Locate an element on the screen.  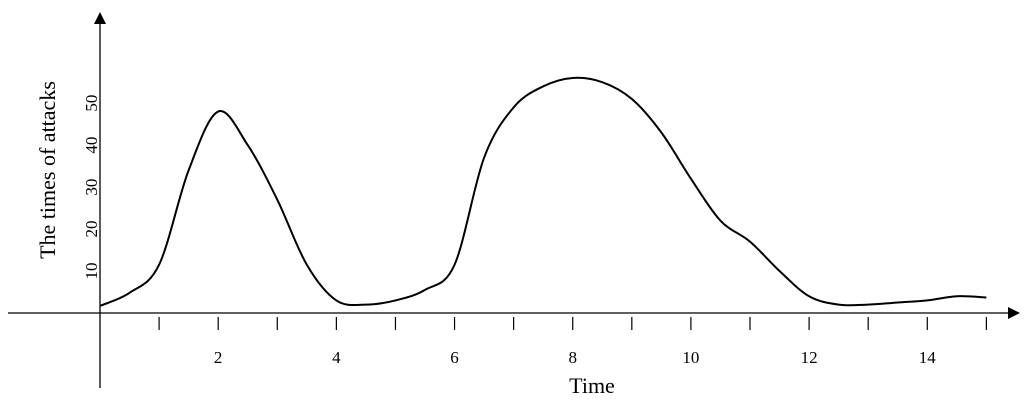
x-tick-label: 2 is located at coordinates (218, 357).